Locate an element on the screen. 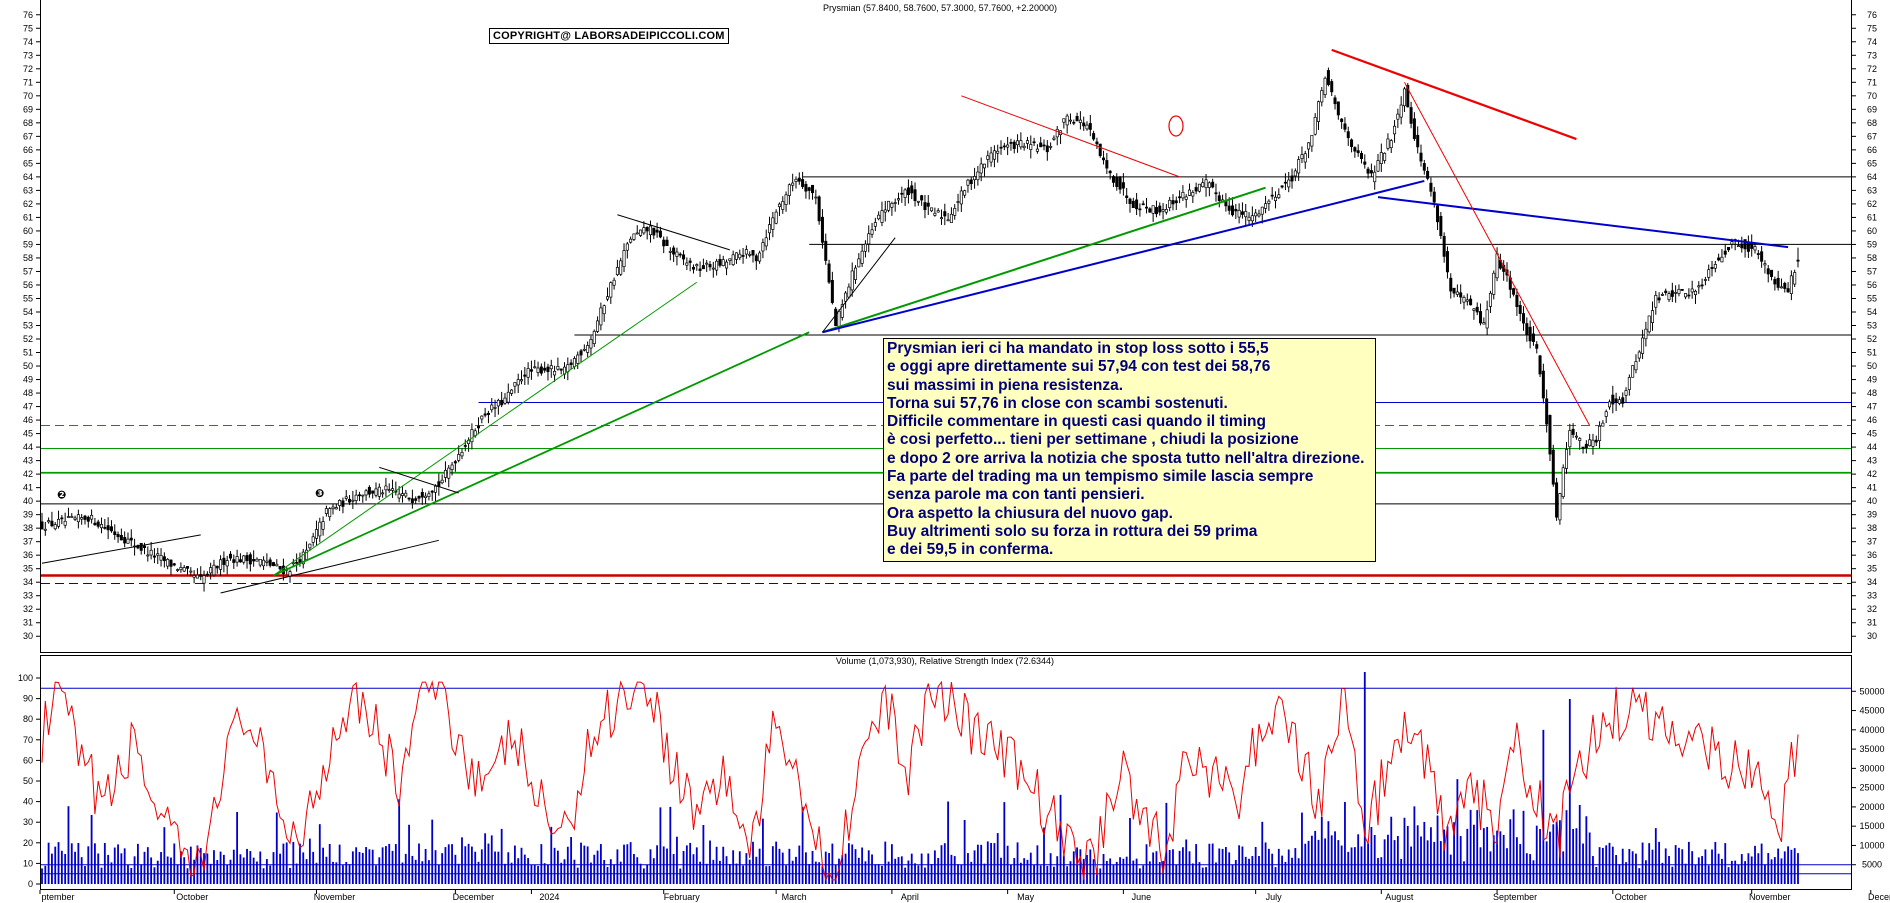 Image resolution: width=1890 pixels, height=903 pixels. y-tick-label: 47 is located at coordinates (28, 407).